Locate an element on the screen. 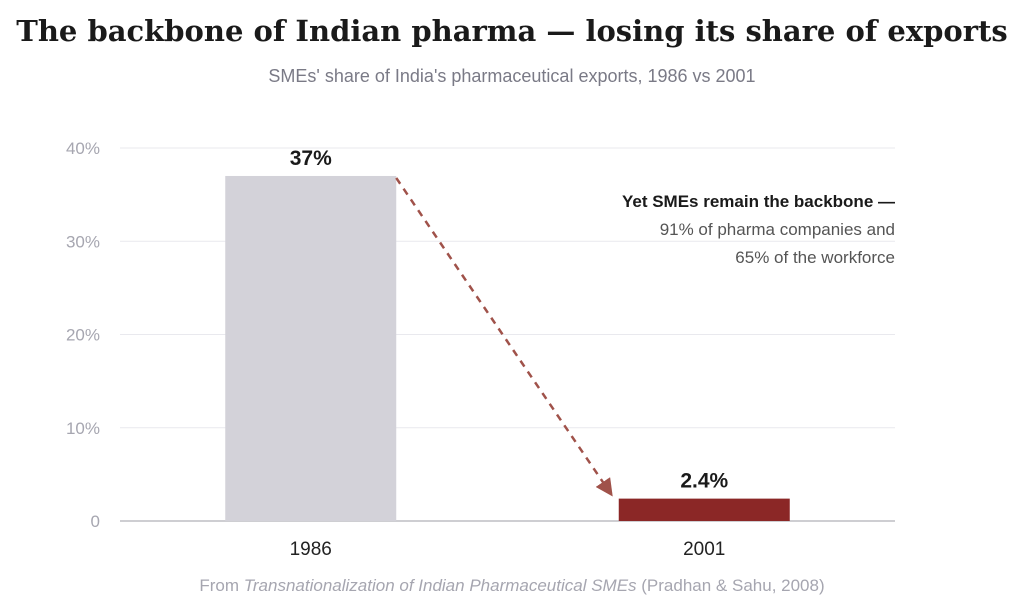 This screenshot has width=1024, height=605. data-label-1986: 37% is located at coordinates (311, 158).